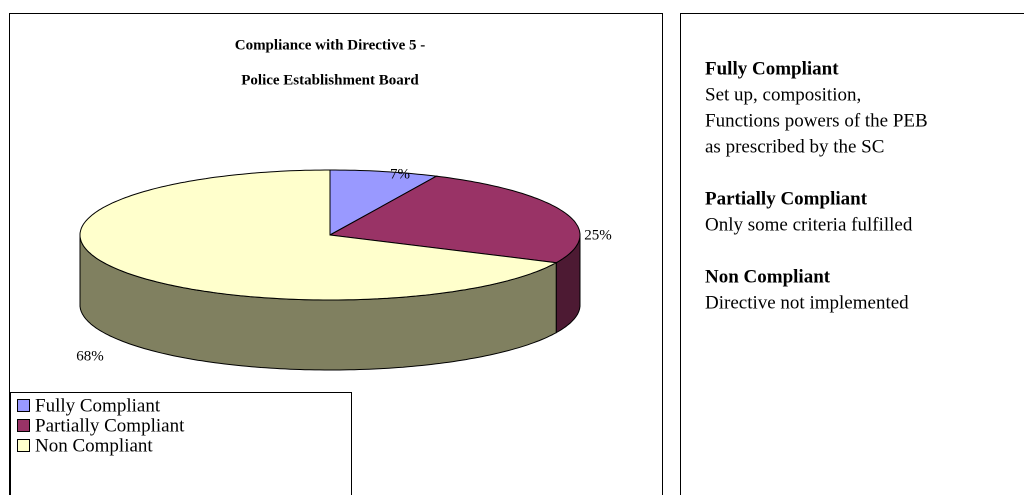 This screenshot has width=1024, height=495. What do you see at coordinates (94, 445) in the screenshot?
I see `legend-label: Non Compliant` at bounding box center [94, 445].